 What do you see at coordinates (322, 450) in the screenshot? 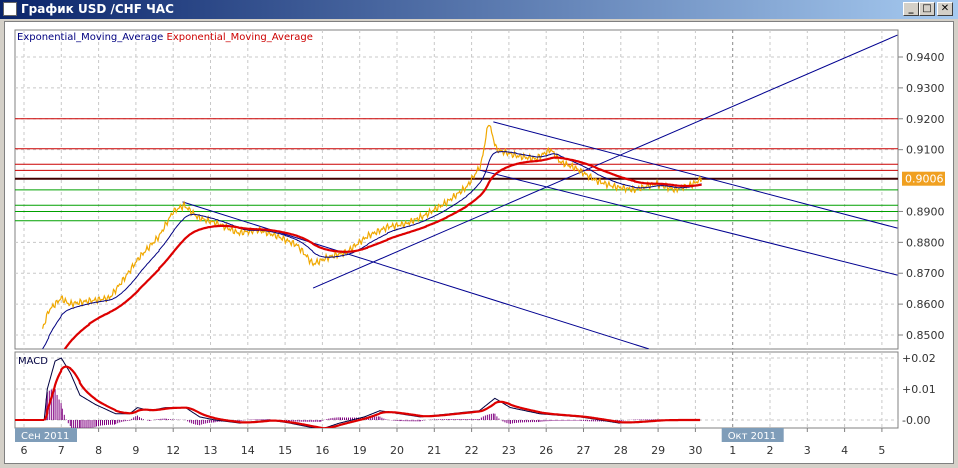
I see `x-tick-label: 16` at bounding box center [322, 450].